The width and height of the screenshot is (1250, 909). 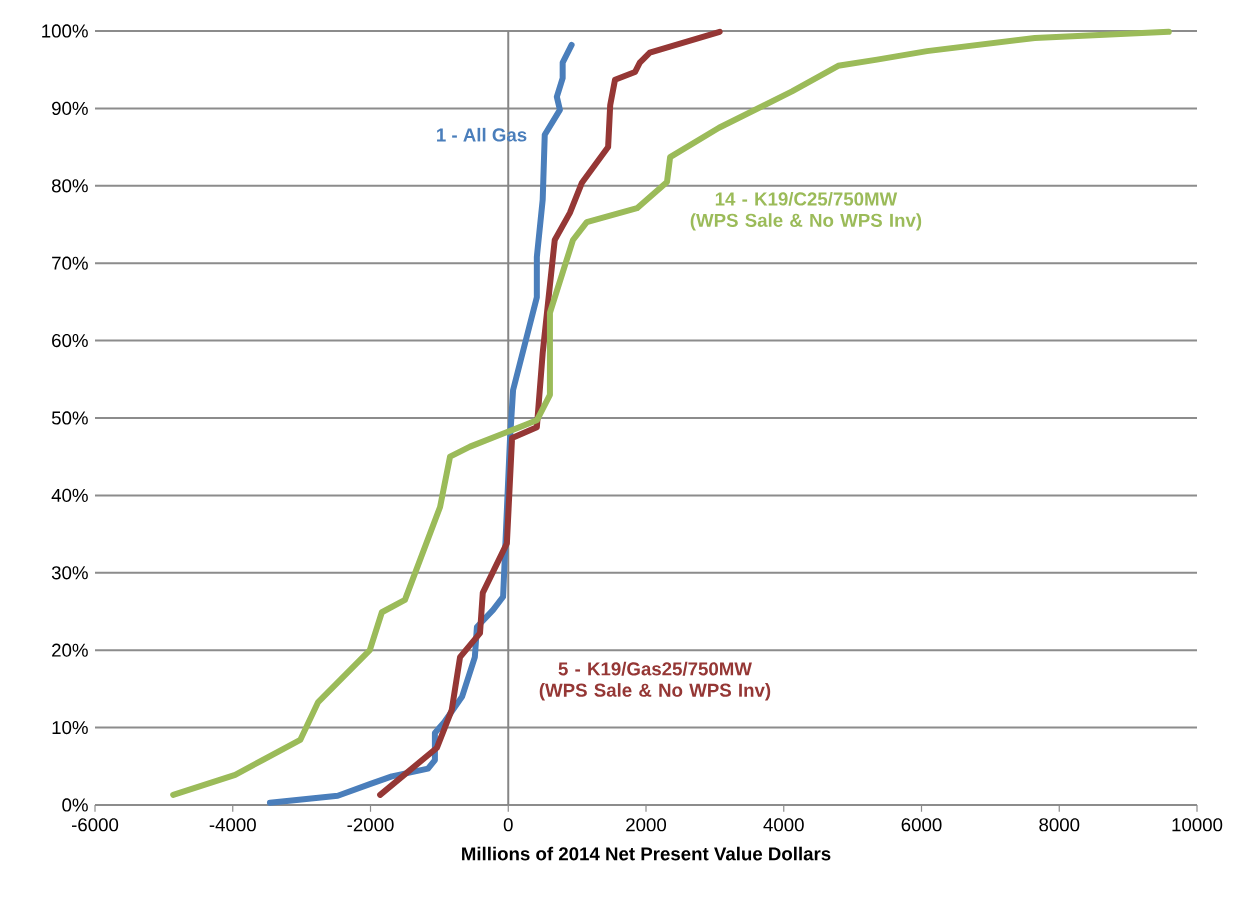 I want to click on y-tick-label: 40%, so click(x=69, y=495).